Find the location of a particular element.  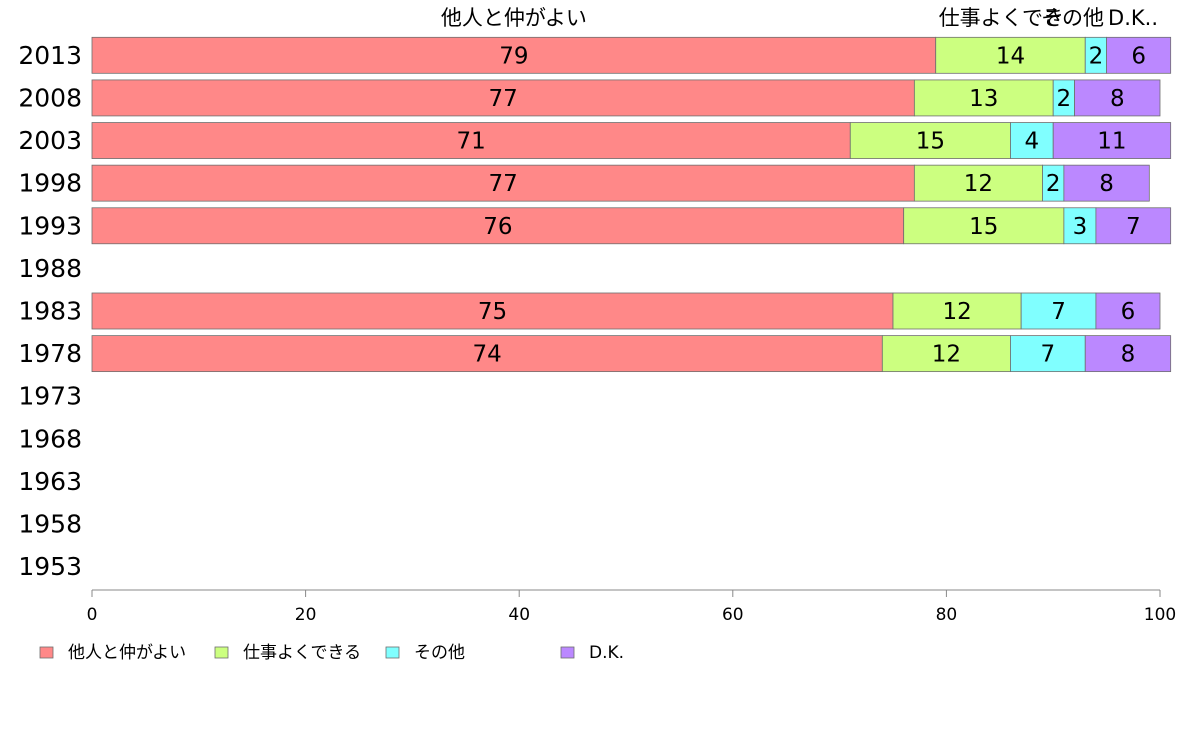

x-tick-label: 0 is located at coordinates (92, 615).